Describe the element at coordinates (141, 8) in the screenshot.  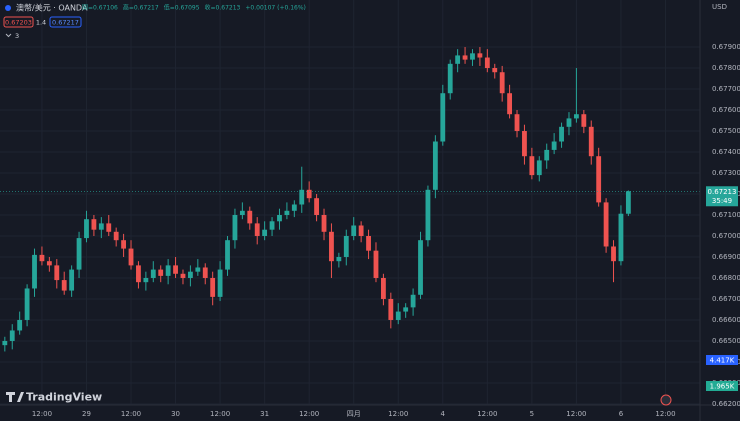
I see `ohlc-value: 高=0.67217` at that location.